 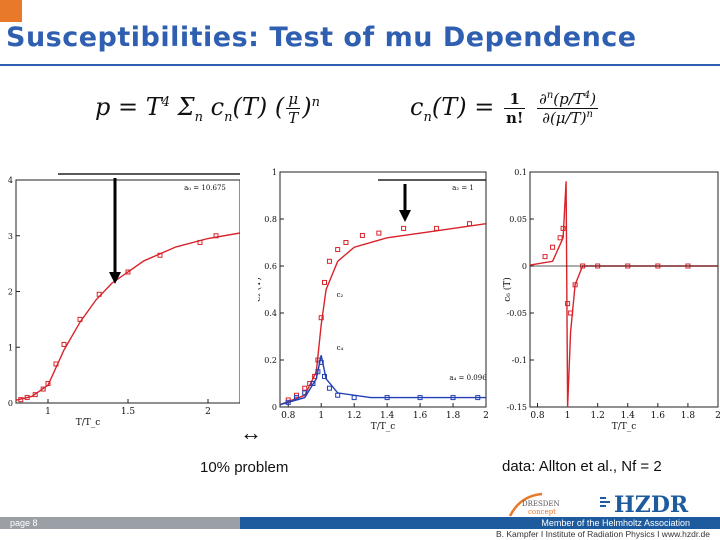 I want to click on formula-pressure: p = T4 Σn cn(T) (μ T)n, so click(x=207, y=108).